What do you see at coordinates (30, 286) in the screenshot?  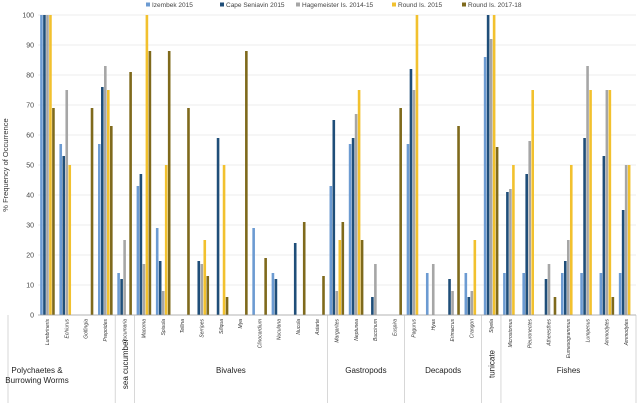 I see `y-tick-label: 10` at bounding box center [30, 286].